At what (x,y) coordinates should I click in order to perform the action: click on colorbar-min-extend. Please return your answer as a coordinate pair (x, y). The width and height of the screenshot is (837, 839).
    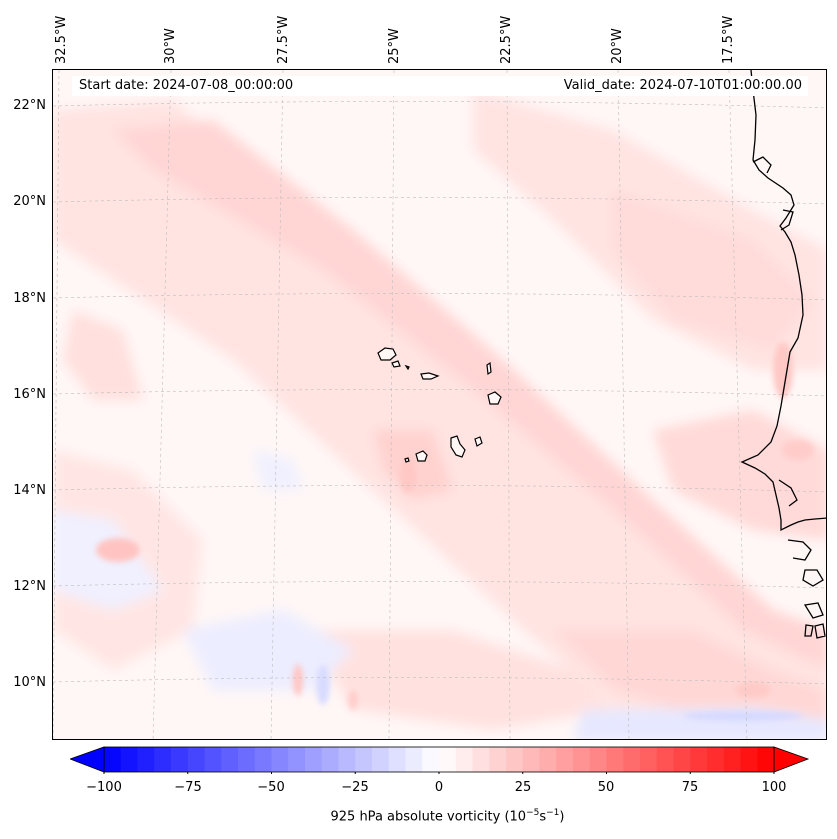
    Looking at the image, I should click on (87, 759).